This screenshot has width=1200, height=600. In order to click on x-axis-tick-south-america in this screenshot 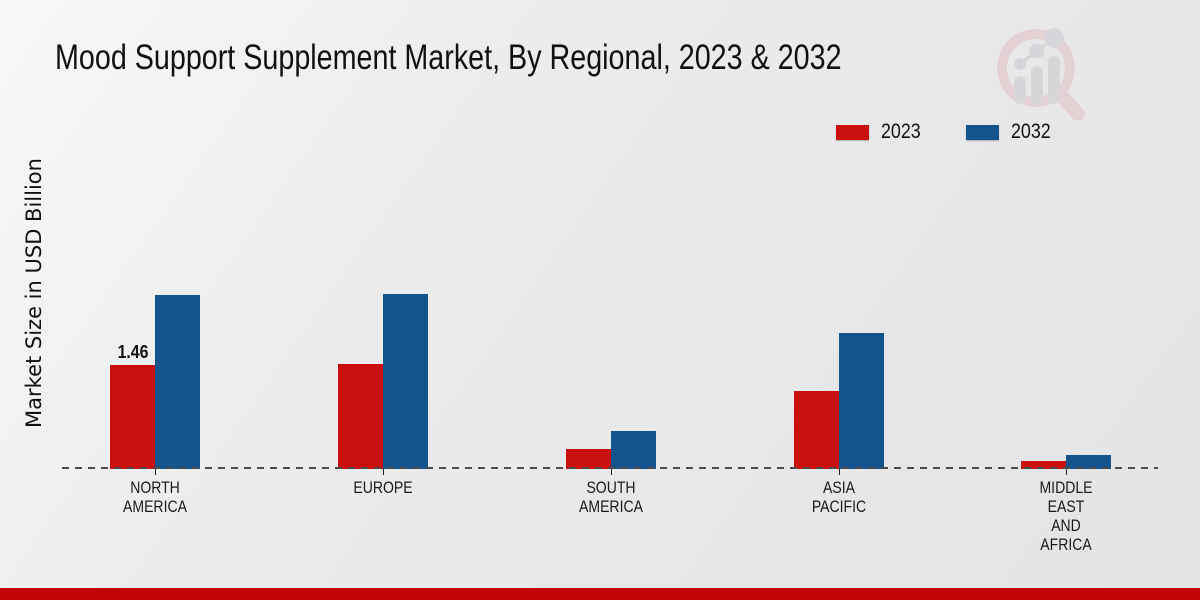, I will do `click(611, 472)`.